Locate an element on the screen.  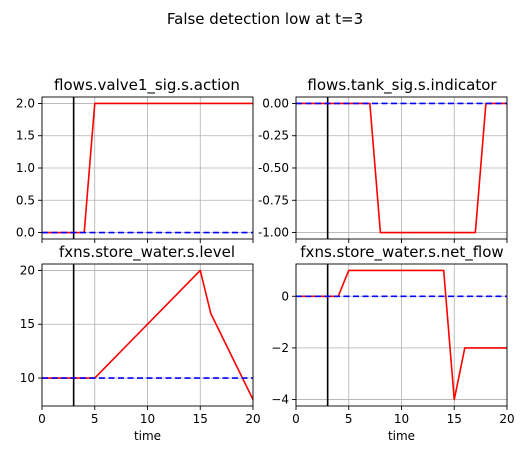
y-tick-label: 2.0 is located at coordinates (25, 103).